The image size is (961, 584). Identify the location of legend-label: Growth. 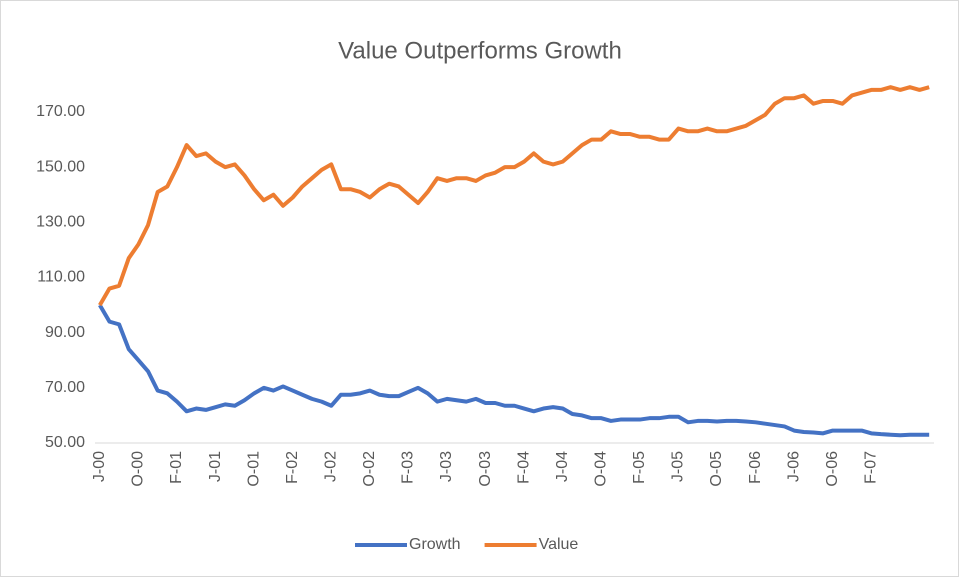
(435, 544).